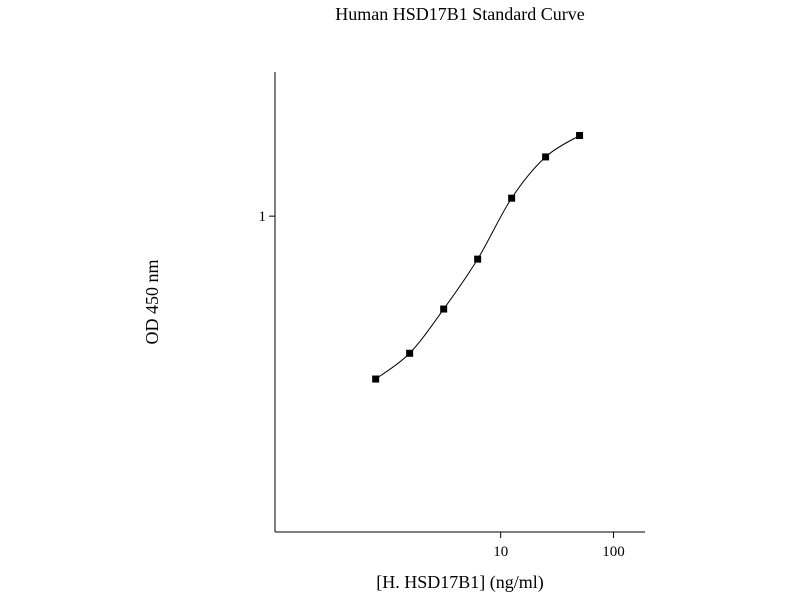 The width and height of the screenshot is (800, 600). Describe the element at coordinates (152, 302) in the screenshot. I see `y-axis-label: OD 450 nm` at that location.